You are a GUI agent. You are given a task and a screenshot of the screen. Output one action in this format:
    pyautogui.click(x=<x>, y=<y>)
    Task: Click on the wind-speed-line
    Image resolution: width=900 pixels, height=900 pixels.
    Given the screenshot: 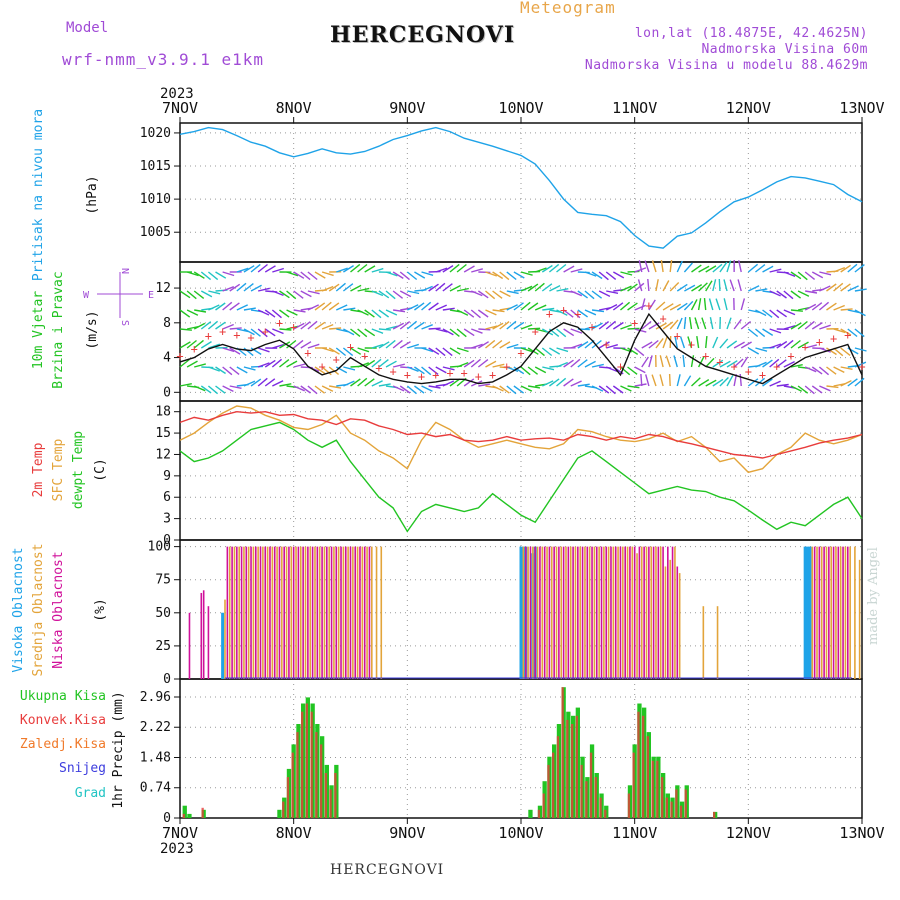 What is the action you would take?
    pyautogui.click(x=521, y=348)
    